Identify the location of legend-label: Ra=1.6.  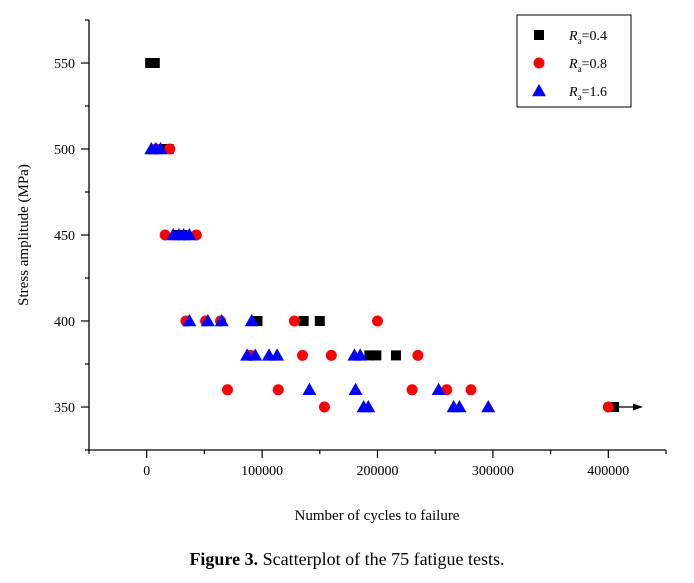
(587, 93).